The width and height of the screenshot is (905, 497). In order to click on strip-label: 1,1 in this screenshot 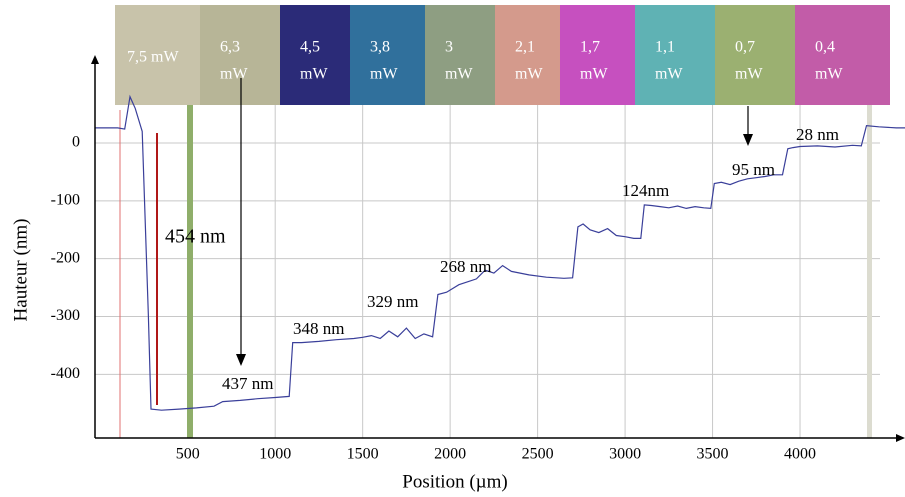, I will do `click(665, 47)`.